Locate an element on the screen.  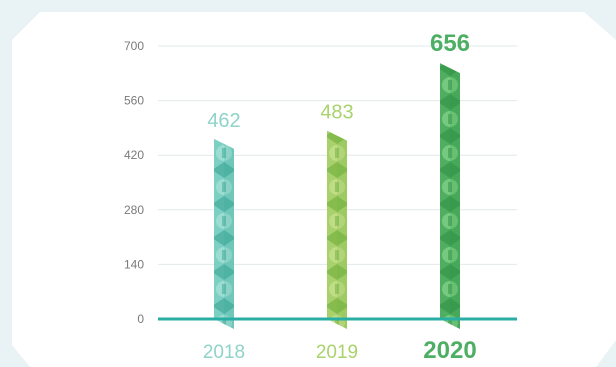
x-axis-categories: 2018 2019 2020 is located at coordinates (340, 350).